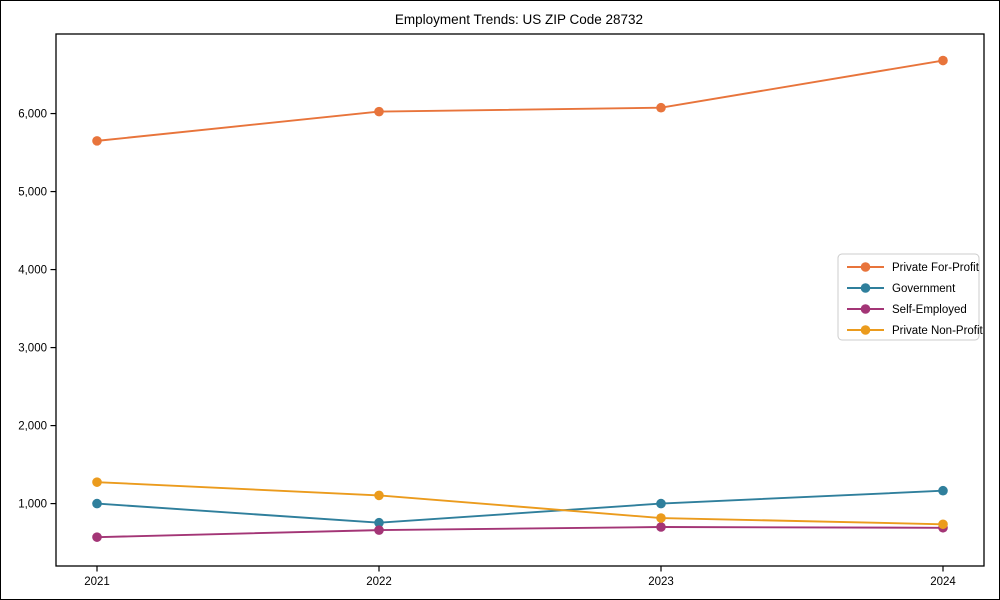 The width and height of the screenshot is (1000, 600). I want to click on y-tick-label: 6,000, so click(32, 115).